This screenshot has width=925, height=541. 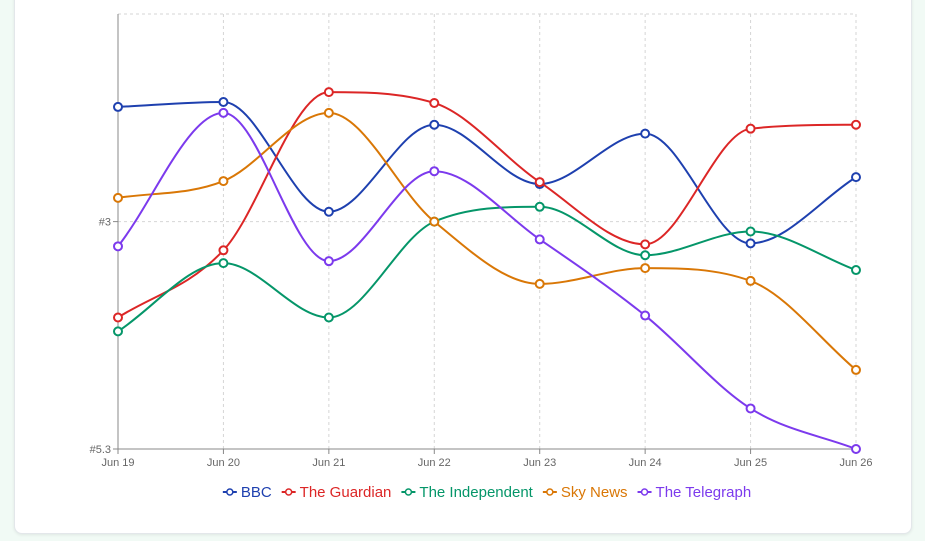 I want to click on legend-item-the-guardian: The Guardian, so click(x=336, y=492).